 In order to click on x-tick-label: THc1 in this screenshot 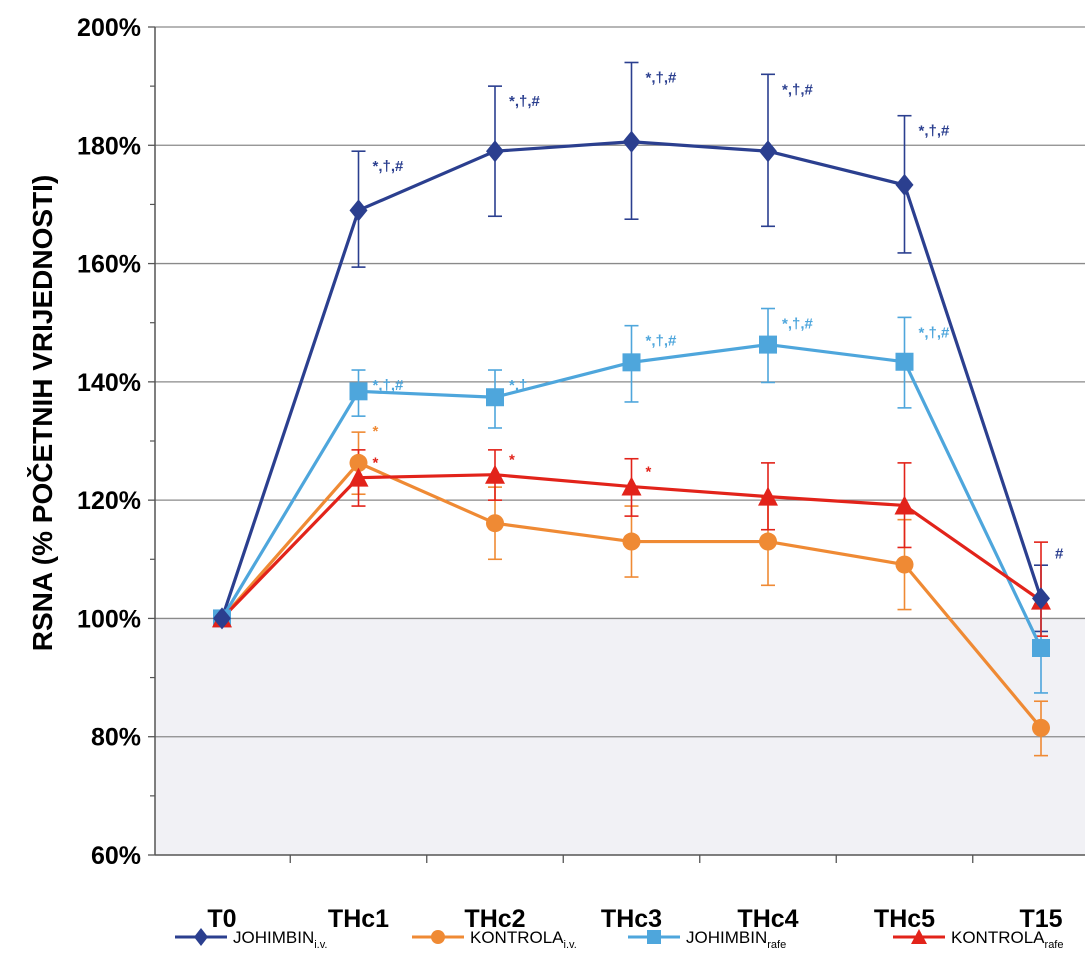, I will do `click(358, 919)`.